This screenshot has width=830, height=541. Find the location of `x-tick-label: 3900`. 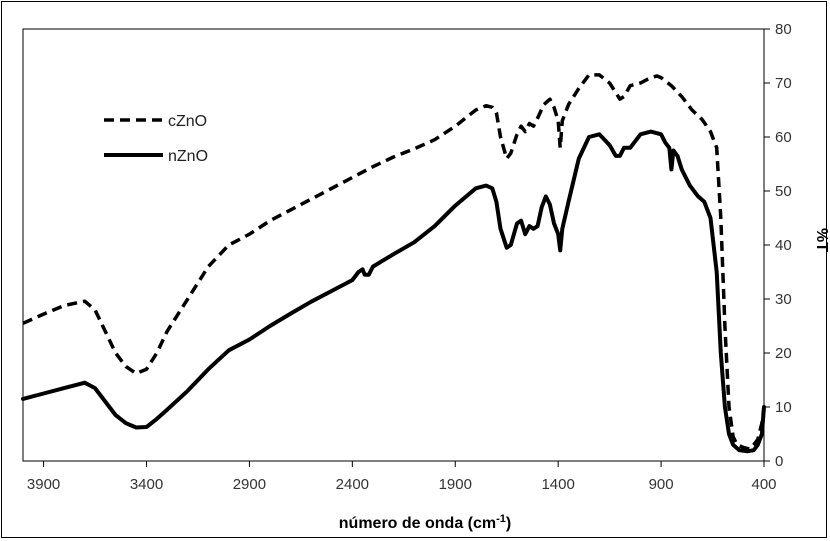

x-tick-label: 3900 is located at coordinates (43, 484).